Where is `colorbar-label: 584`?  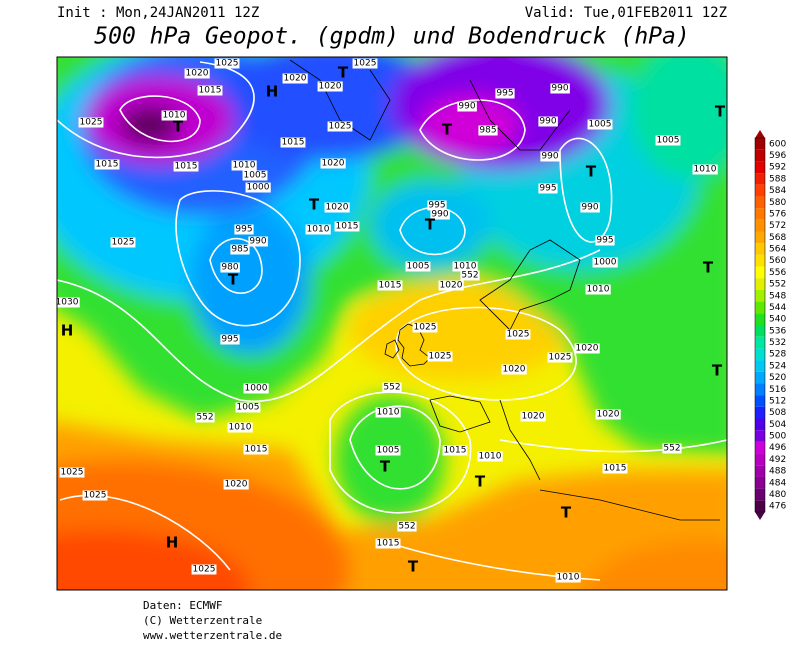 colorbar-label: 584 is located at coordinates (777, 191).